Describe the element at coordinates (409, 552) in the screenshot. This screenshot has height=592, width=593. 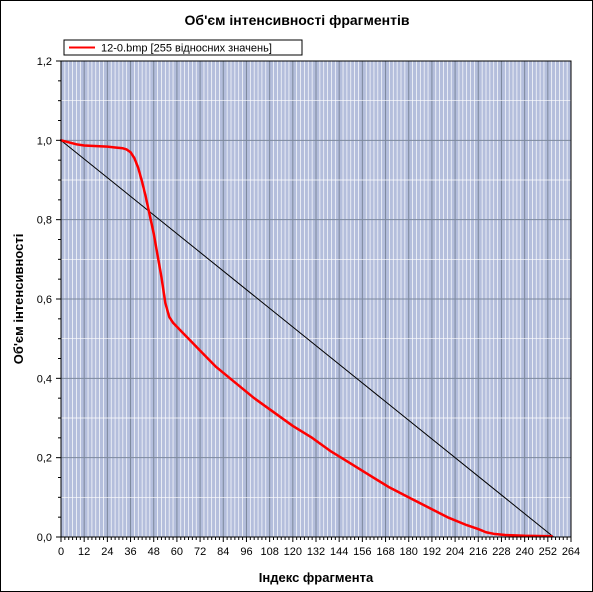
I see `x-tick-label: 180` at that location.